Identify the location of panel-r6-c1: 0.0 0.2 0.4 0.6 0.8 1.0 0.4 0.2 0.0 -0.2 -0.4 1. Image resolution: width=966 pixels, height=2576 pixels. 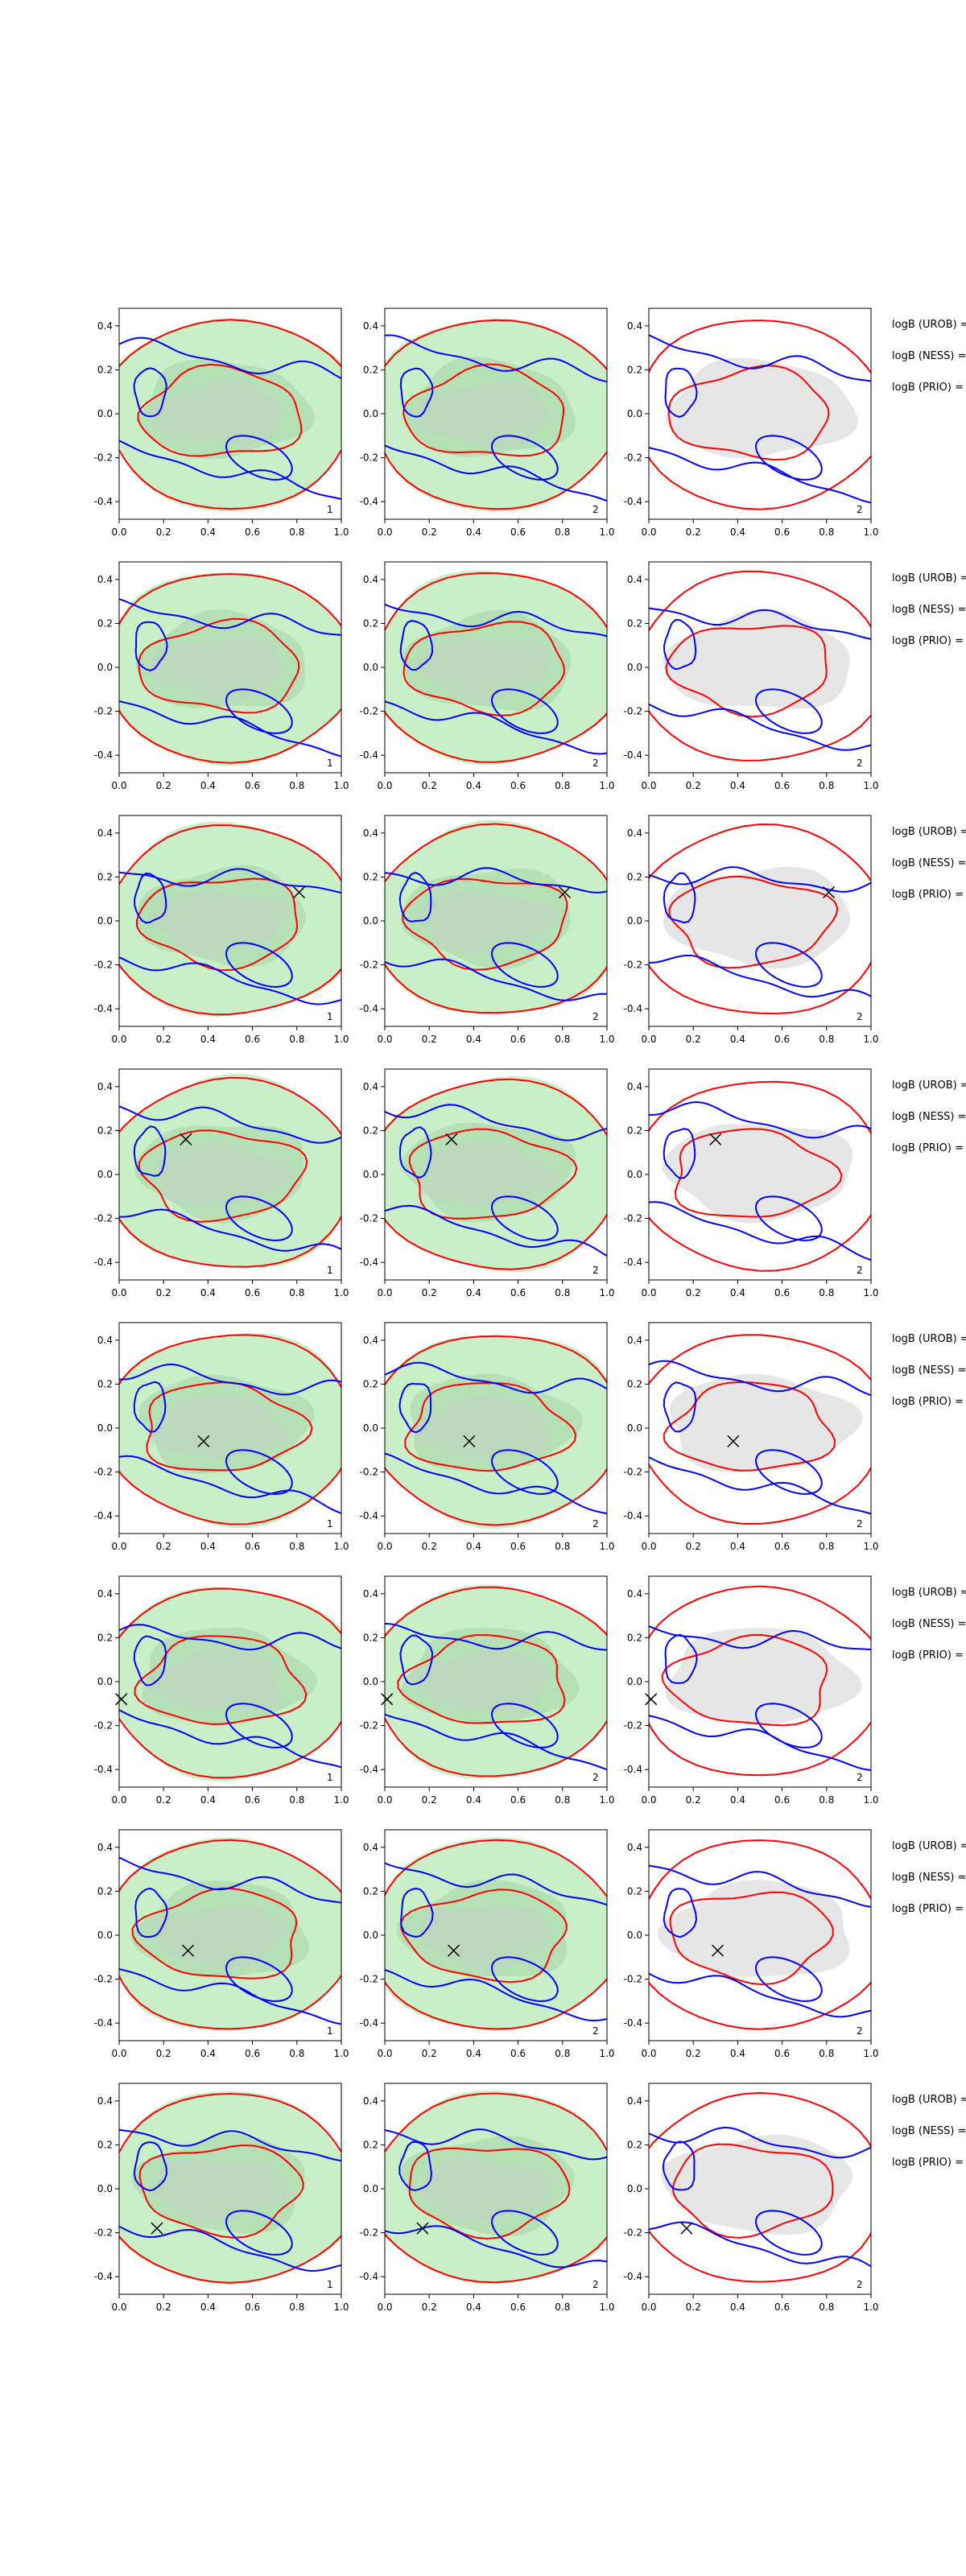
(221, 1690).